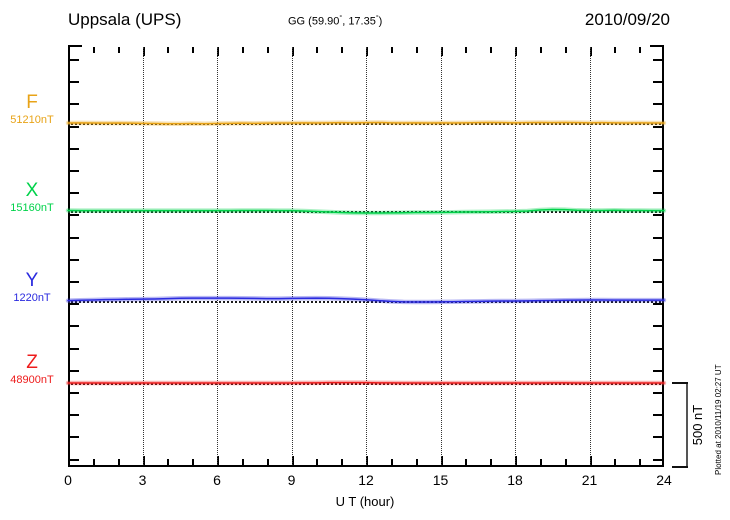 The image size is (730, 520). I want to click on scale-bar-label: 500 nT, so click(697, 425).